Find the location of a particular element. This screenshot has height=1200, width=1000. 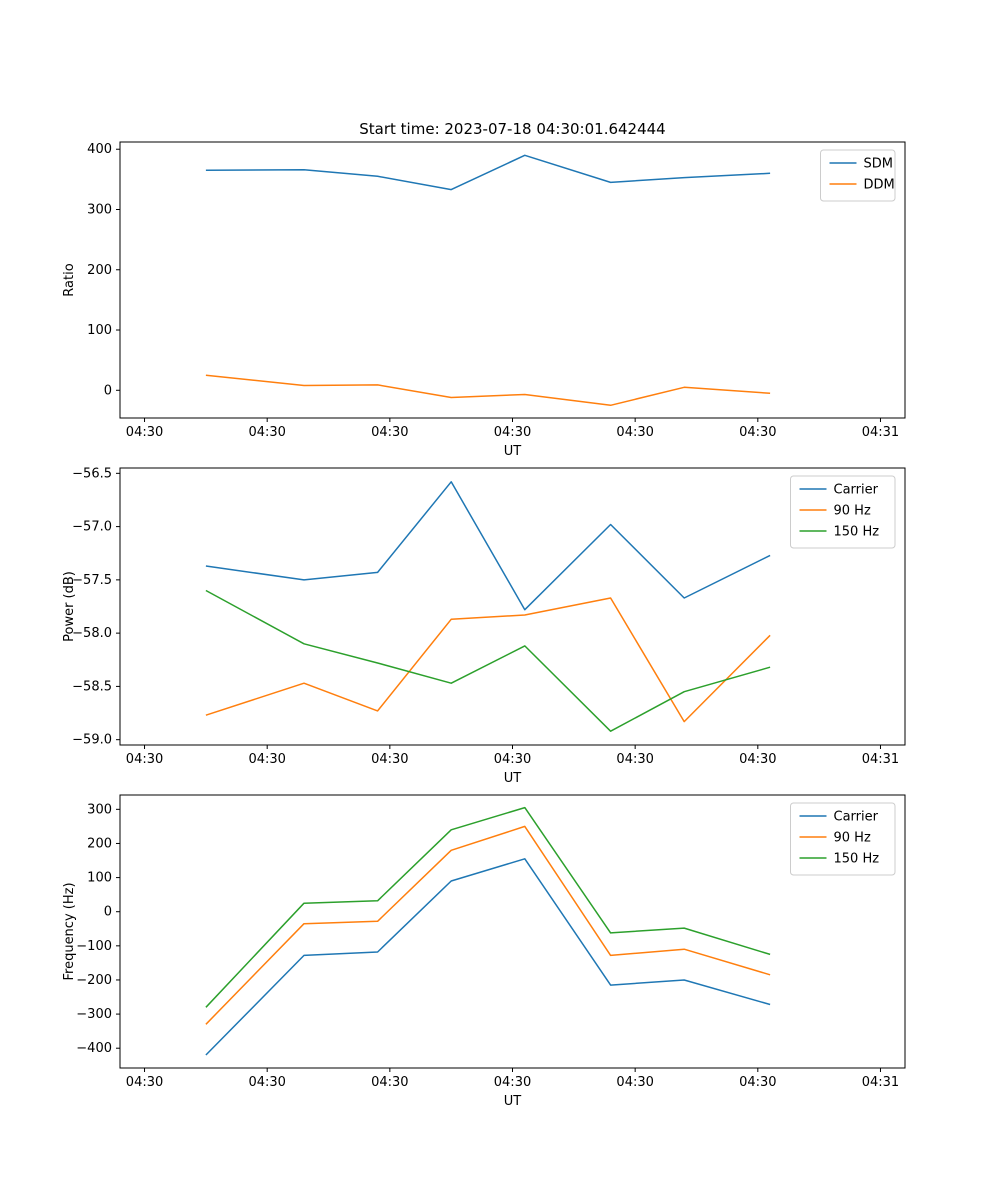

series-line-sdm is located at coordinates (488, 172).